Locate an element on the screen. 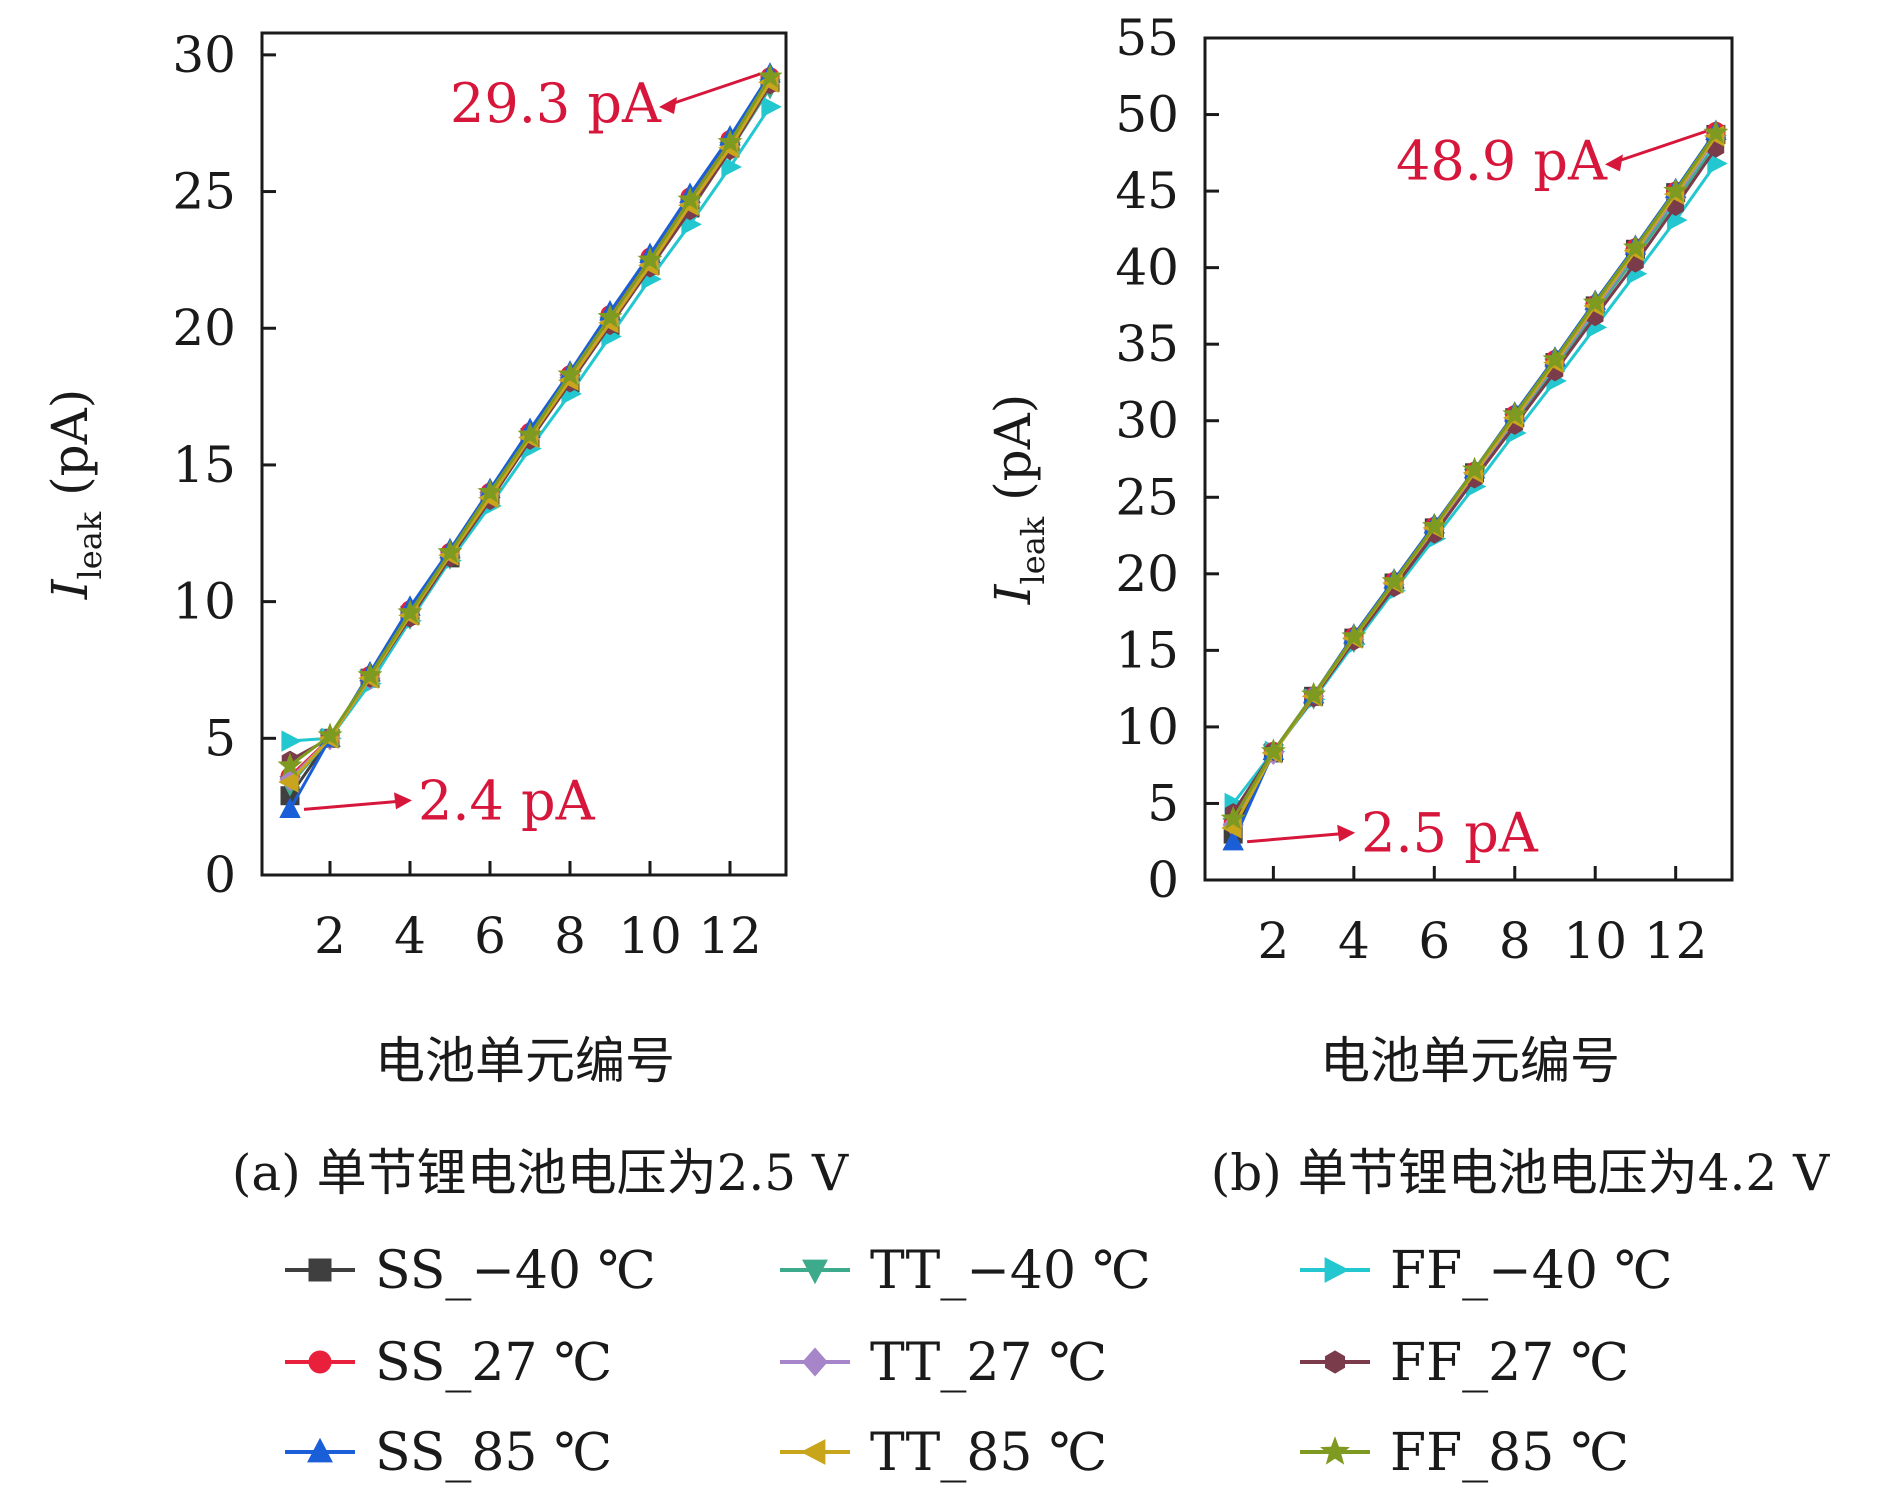 The height and width of the screenshot is (1496, 1890). panel-a-xlabel: 电池单元编号 is located at coordinates (525, 1061).